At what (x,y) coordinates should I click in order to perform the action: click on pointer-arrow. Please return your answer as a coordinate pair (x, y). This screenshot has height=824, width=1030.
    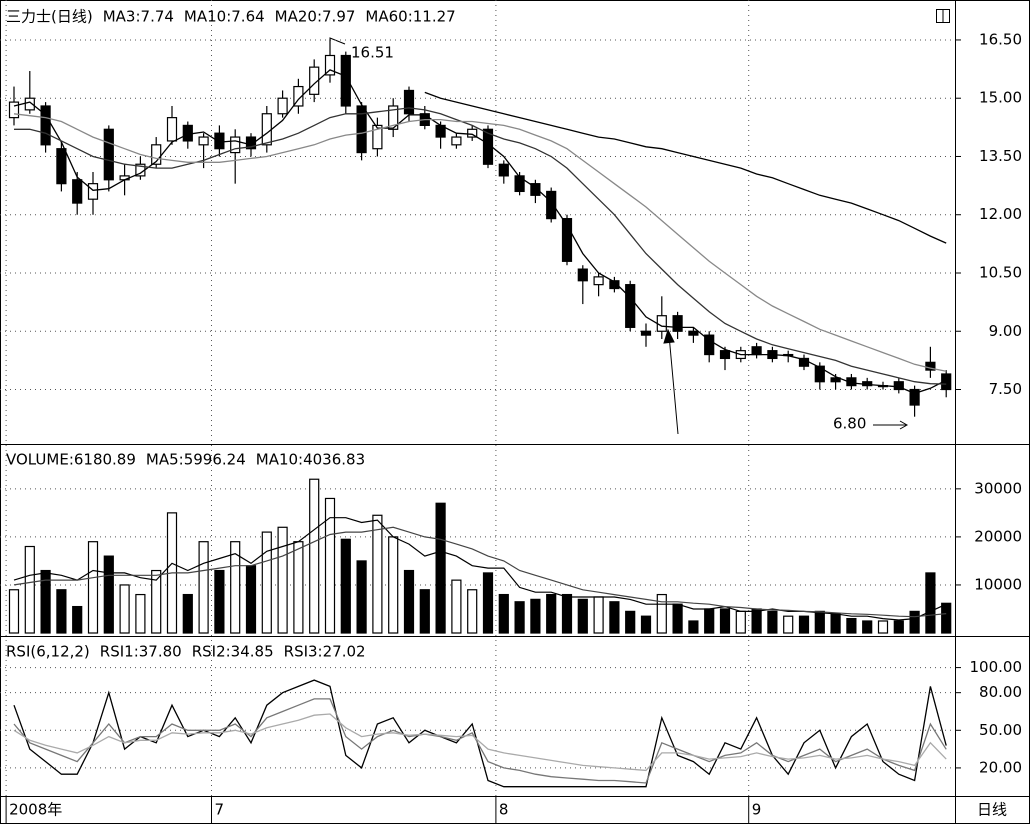
    Looking at the image, I should click on (671, 381).